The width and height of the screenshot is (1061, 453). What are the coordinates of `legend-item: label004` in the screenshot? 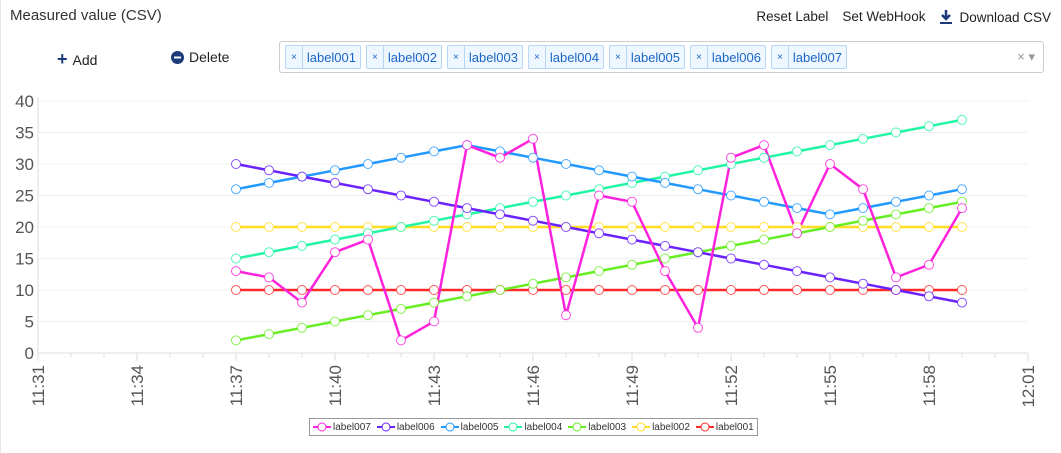 It's located at (533, 427).